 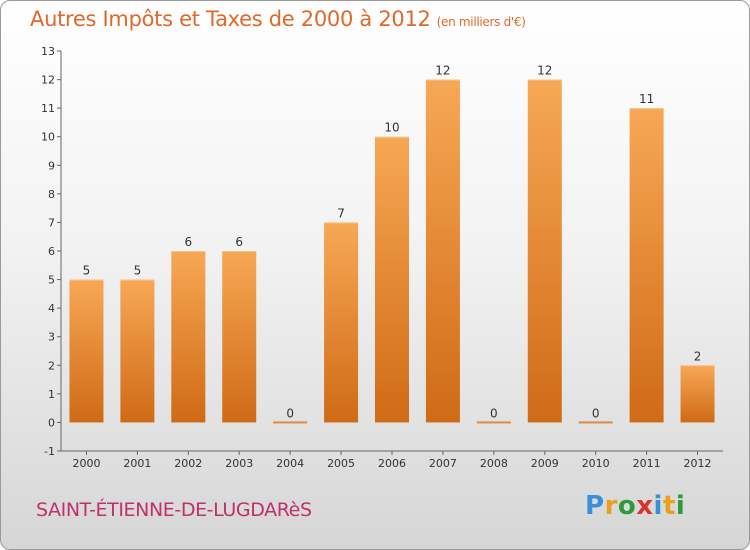 What do you see at coordinates (341, 463) in the screenshot?
I see `x-tick-label: 2005` at bounding box center [341, 463].